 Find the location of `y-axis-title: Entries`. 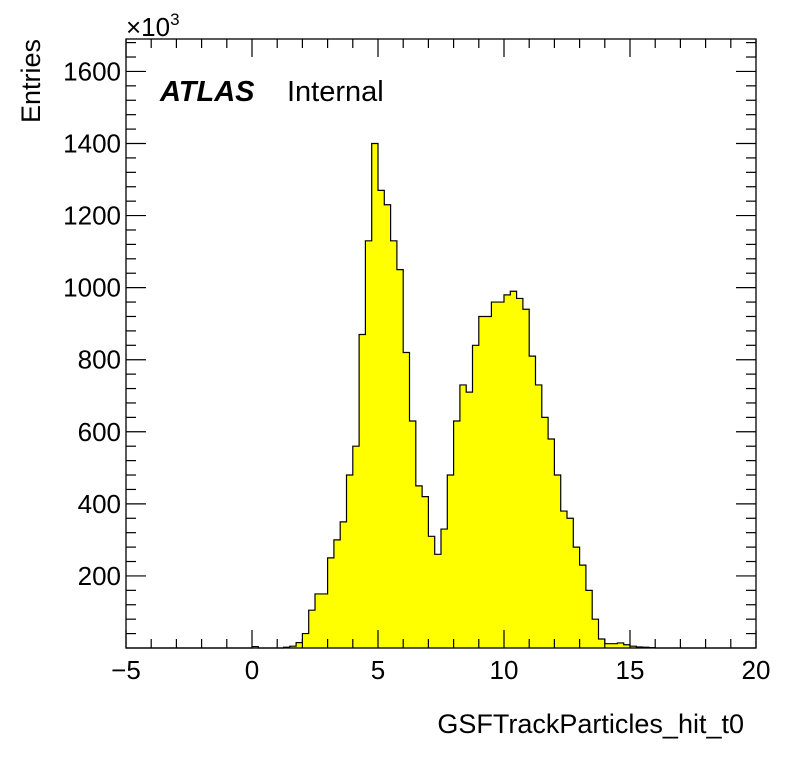

y-axis-title: Entries is located at coordinates (31, 81).